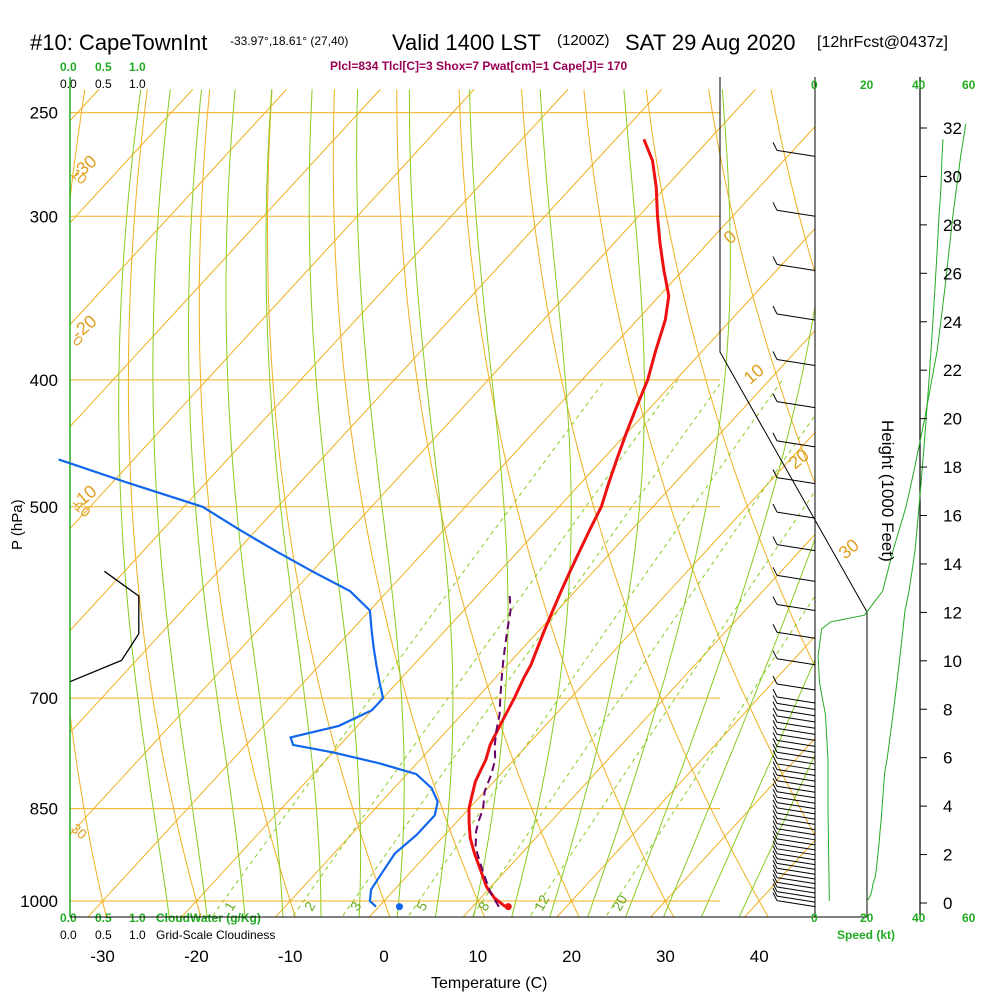 The image size is (1000, 1000). I want to click on parcel-path, so click(493, 752).